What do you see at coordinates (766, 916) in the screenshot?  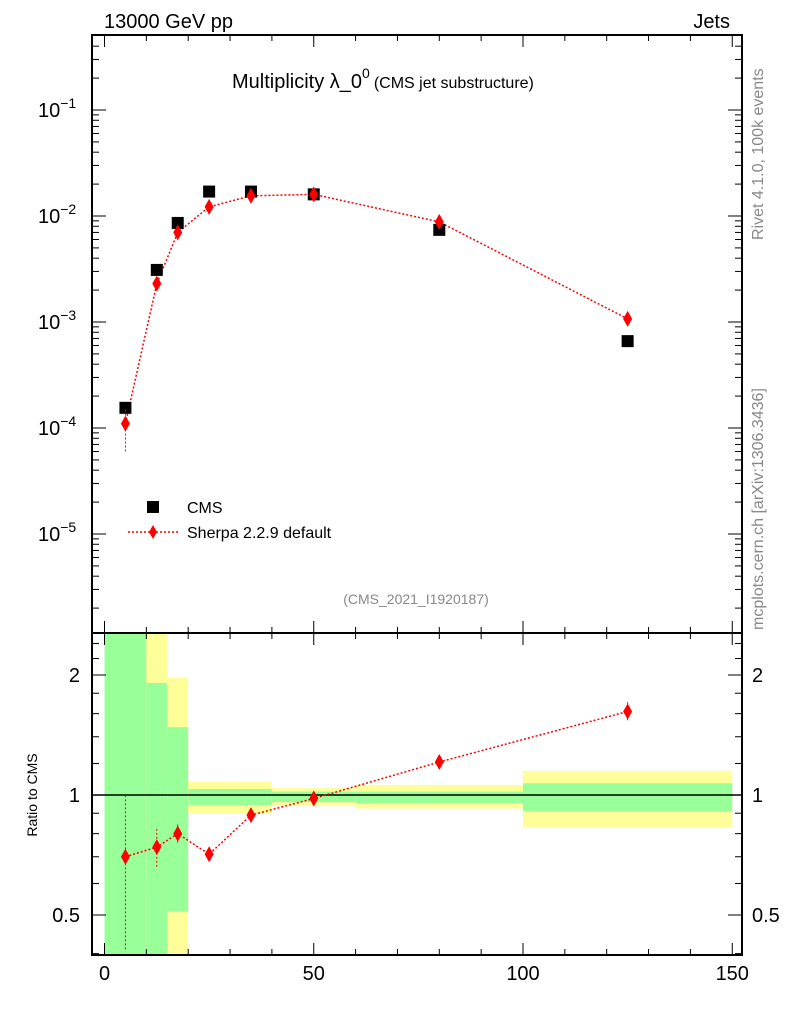 I see `ratio-y-tick-label-right: 0.5` at bounding box center [766, 916].